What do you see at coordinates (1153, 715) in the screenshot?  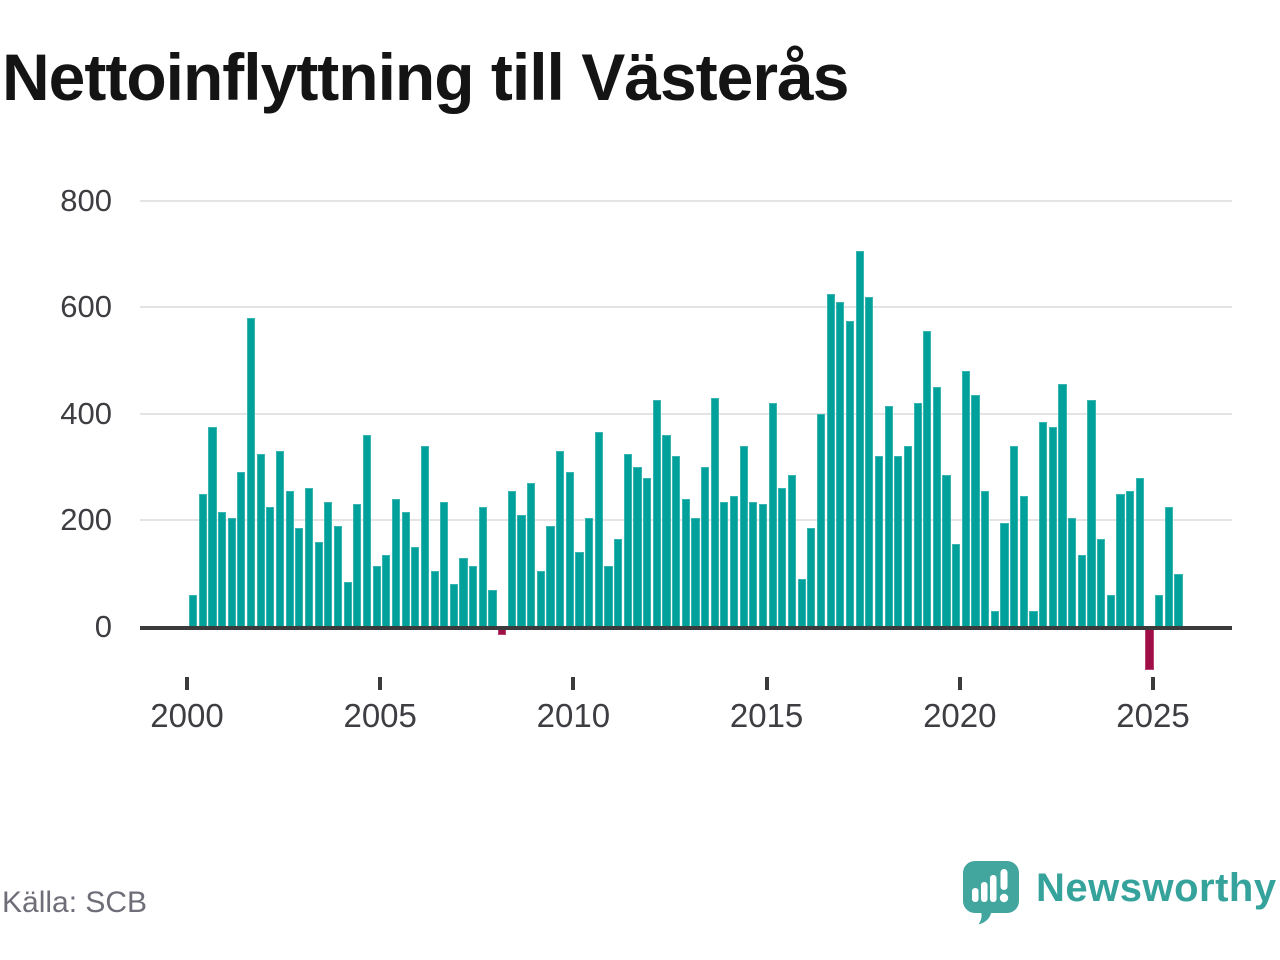 I see `x-axis-label: 2025` at bounding box center [1153, 715].